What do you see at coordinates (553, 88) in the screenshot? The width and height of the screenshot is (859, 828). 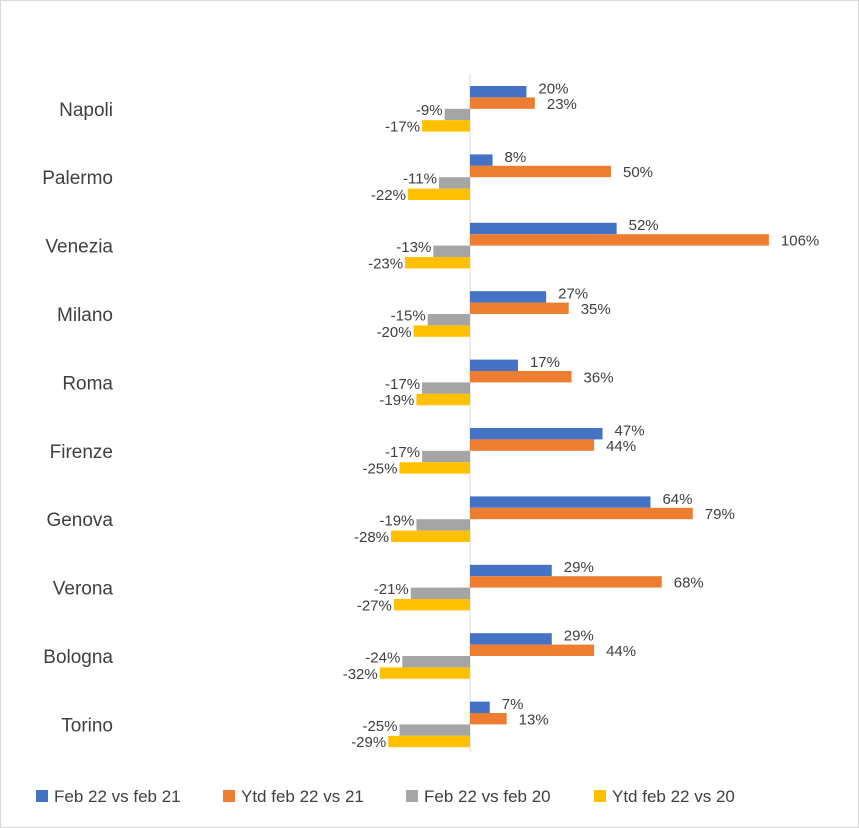 I see `data-label: 20%` at bounding box center [553, 88].